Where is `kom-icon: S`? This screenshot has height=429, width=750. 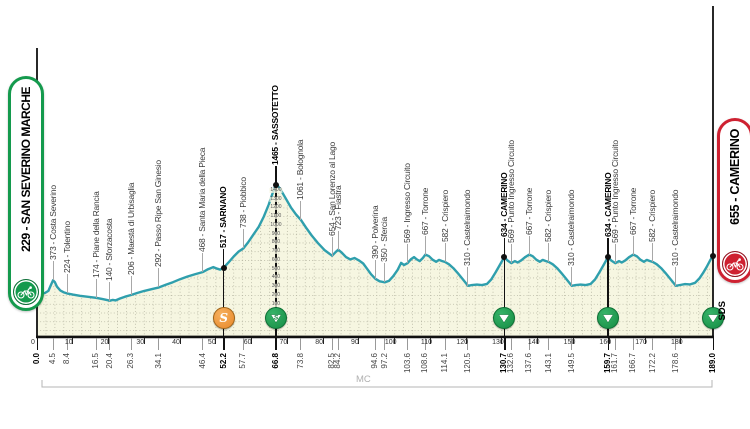 kom-icon: S is located at coordinates (275, 318).